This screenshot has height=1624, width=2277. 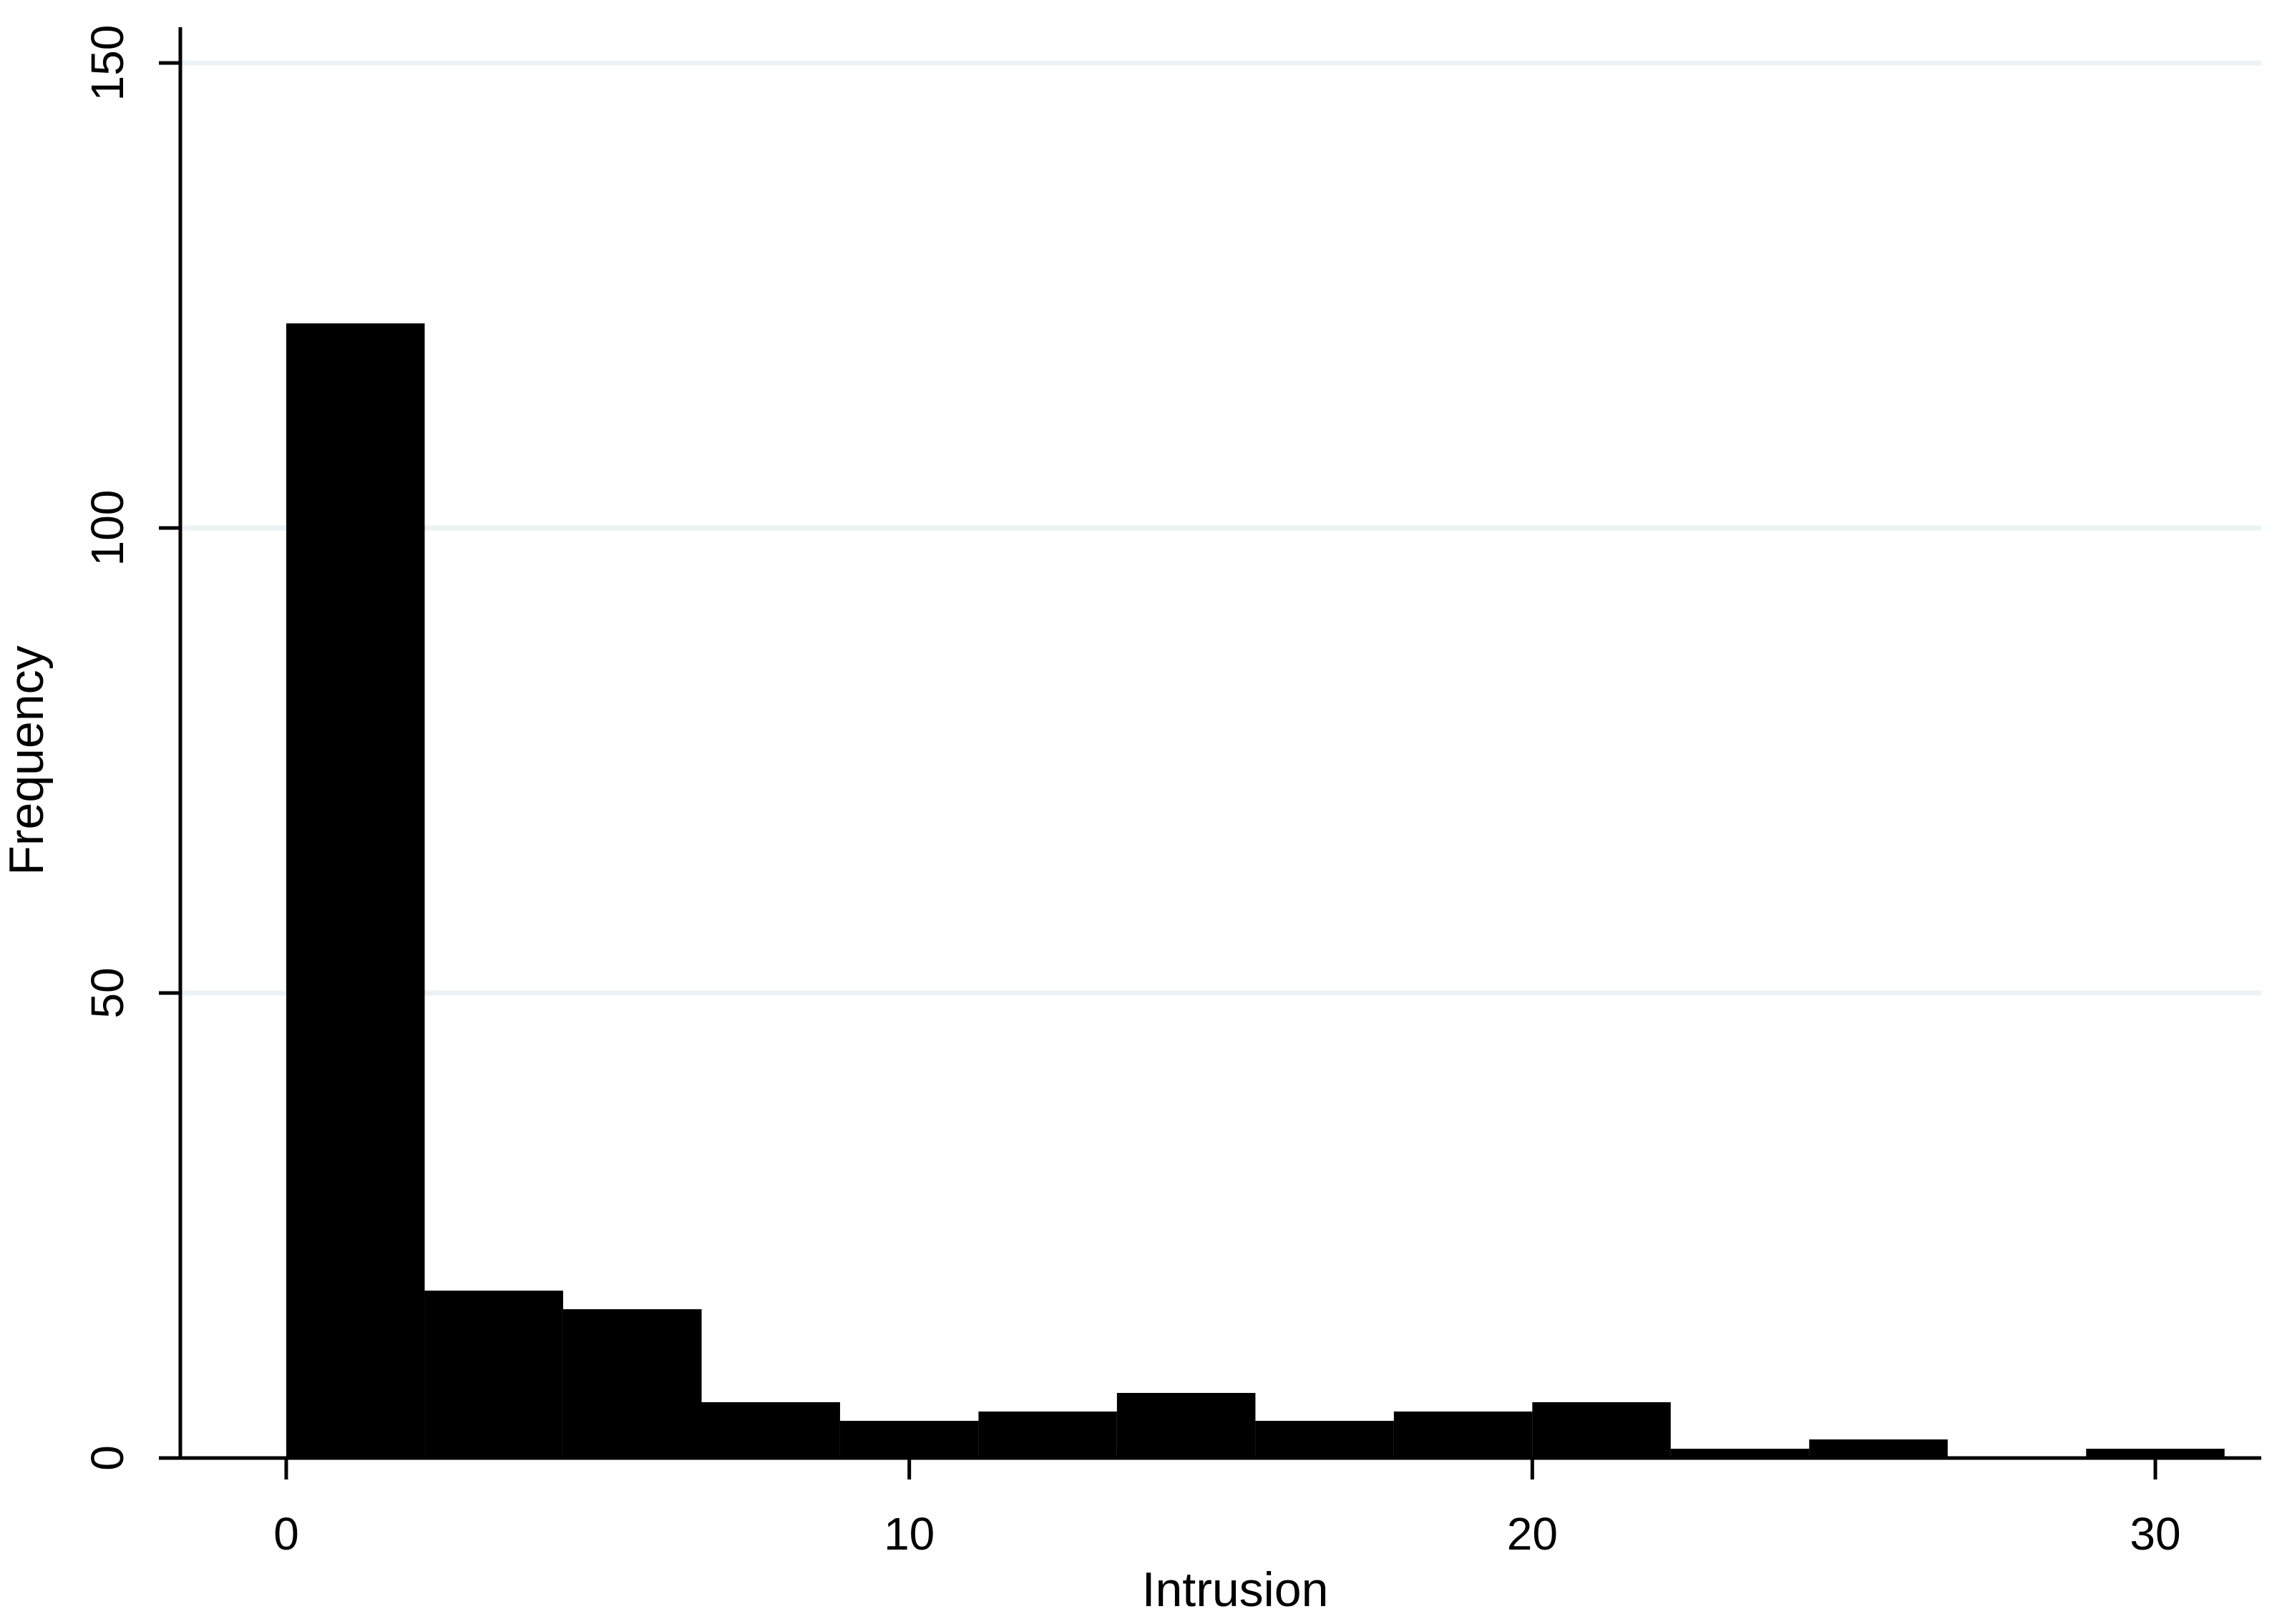 I want to click on y-tick-label-150: 150, so click(x=107, y=63).